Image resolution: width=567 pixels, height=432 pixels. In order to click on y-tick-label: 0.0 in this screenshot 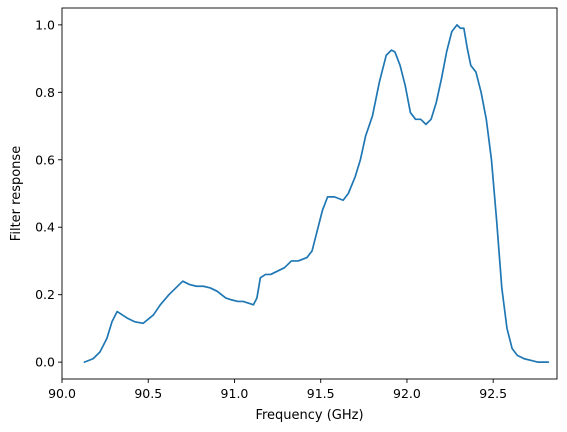, I will do `click(45, 362)`.